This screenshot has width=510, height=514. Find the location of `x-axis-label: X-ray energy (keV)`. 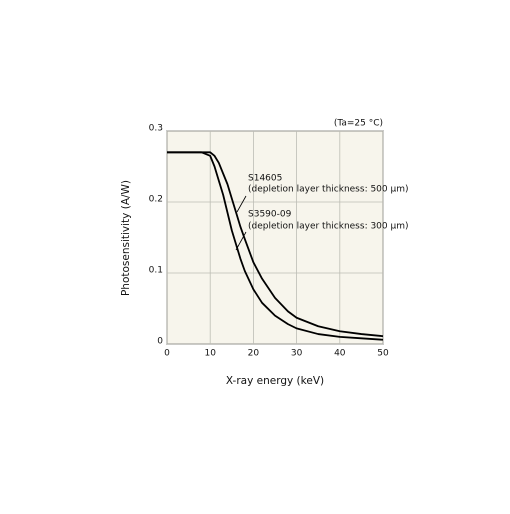

x-axis-label: X-ray energy (keV) is located at coordinates (275, 381).